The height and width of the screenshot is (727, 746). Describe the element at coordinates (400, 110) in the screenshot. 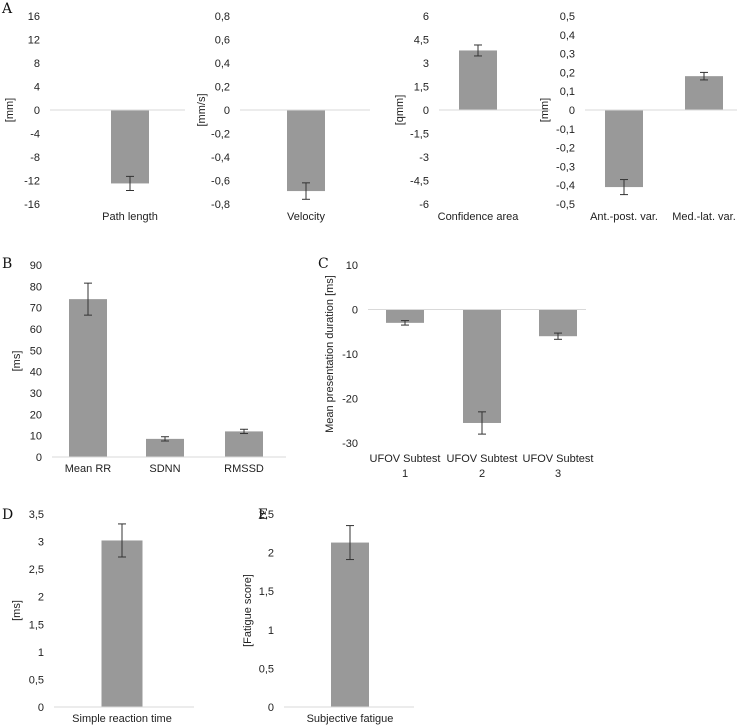

I see `y-axis-label: [qmm]` at that location.